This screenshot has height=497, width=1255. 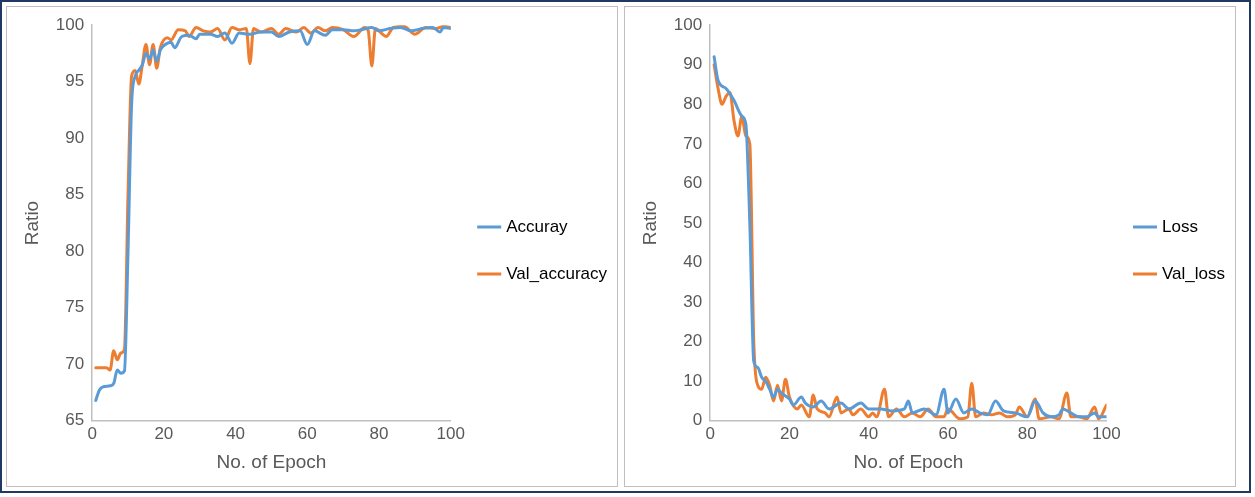 What do you see at coordinates (693, 183) in the screenshot?
I see `y-tick-label: 60` at bounding box center [693, 183].